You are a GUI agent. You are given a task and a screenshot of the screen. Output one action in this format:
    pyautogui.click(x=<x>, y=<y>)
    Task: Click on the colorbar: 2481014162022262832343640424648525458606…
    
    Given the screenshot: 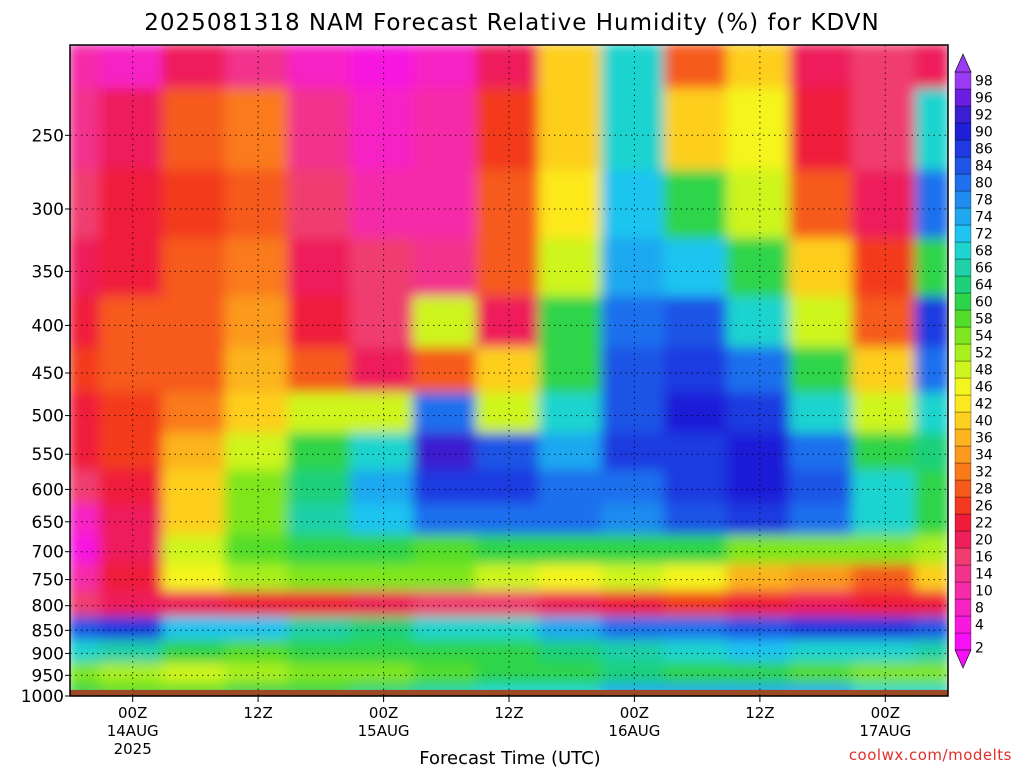 What is the action you would take?
    pyautogui.click(x=973, y=361)
    